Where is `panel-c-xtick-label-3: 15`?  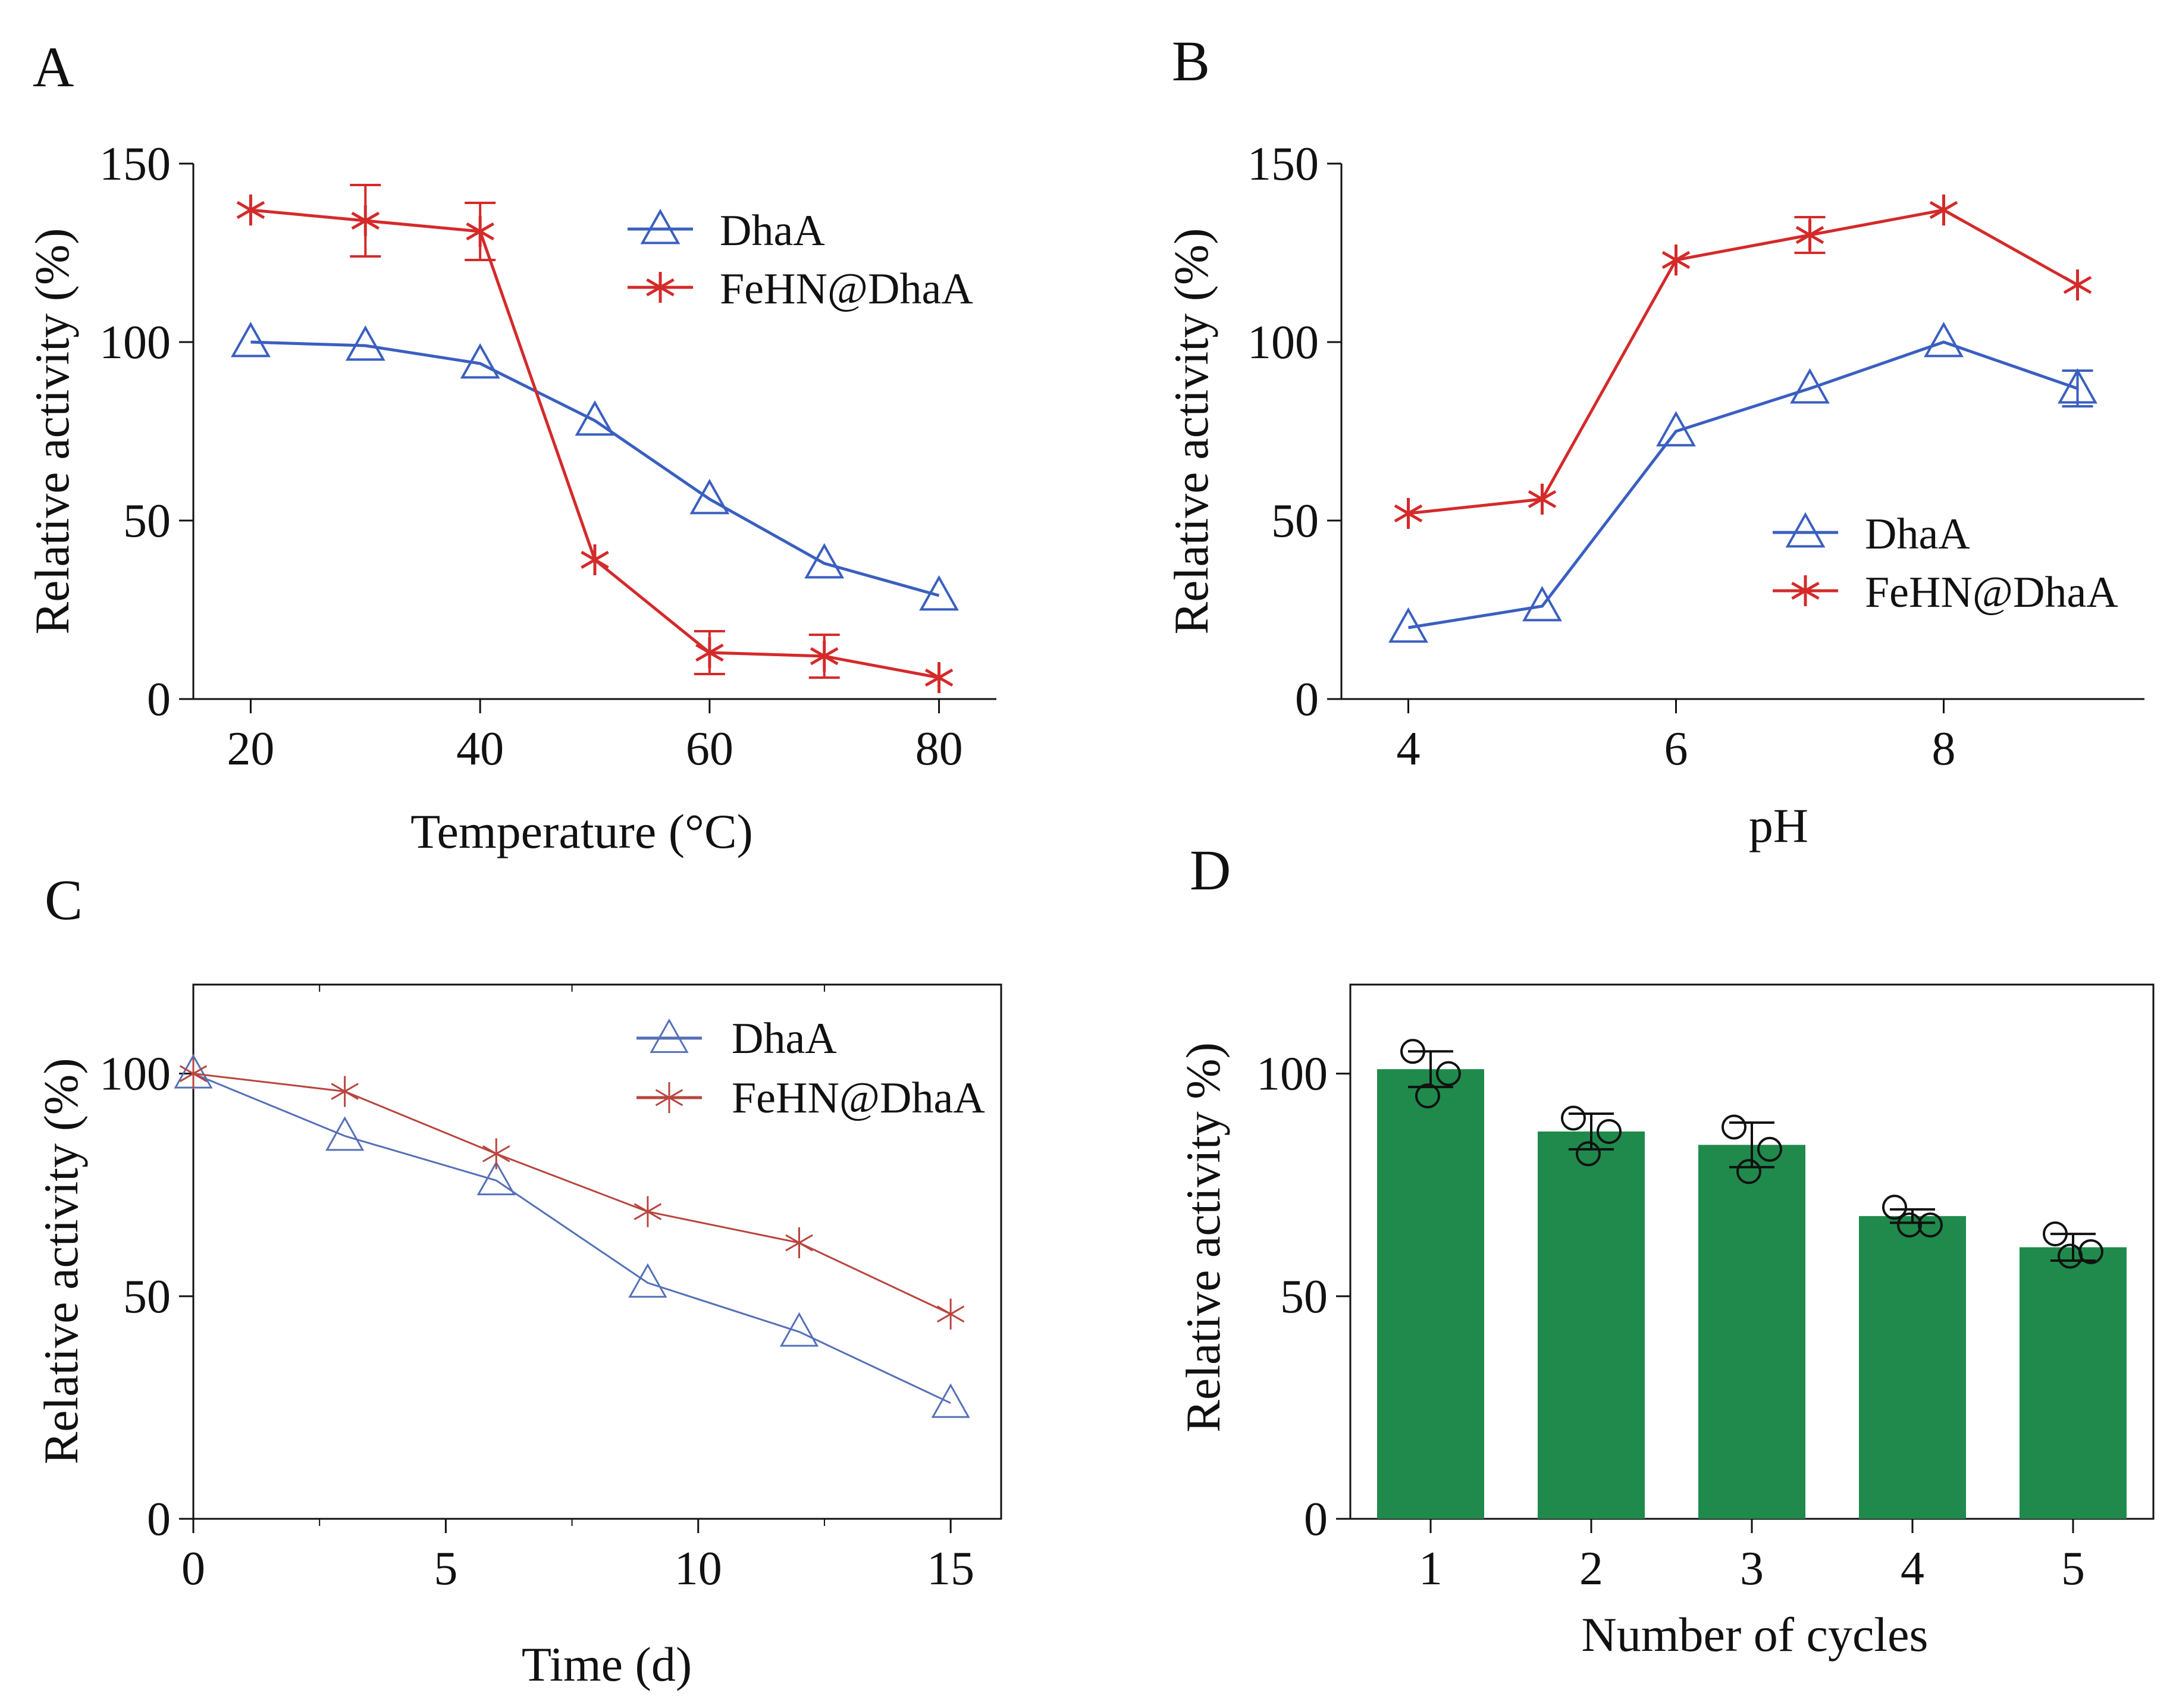
panel-c-xtick-label-3: 15 is located at coordinates (951, 1569).